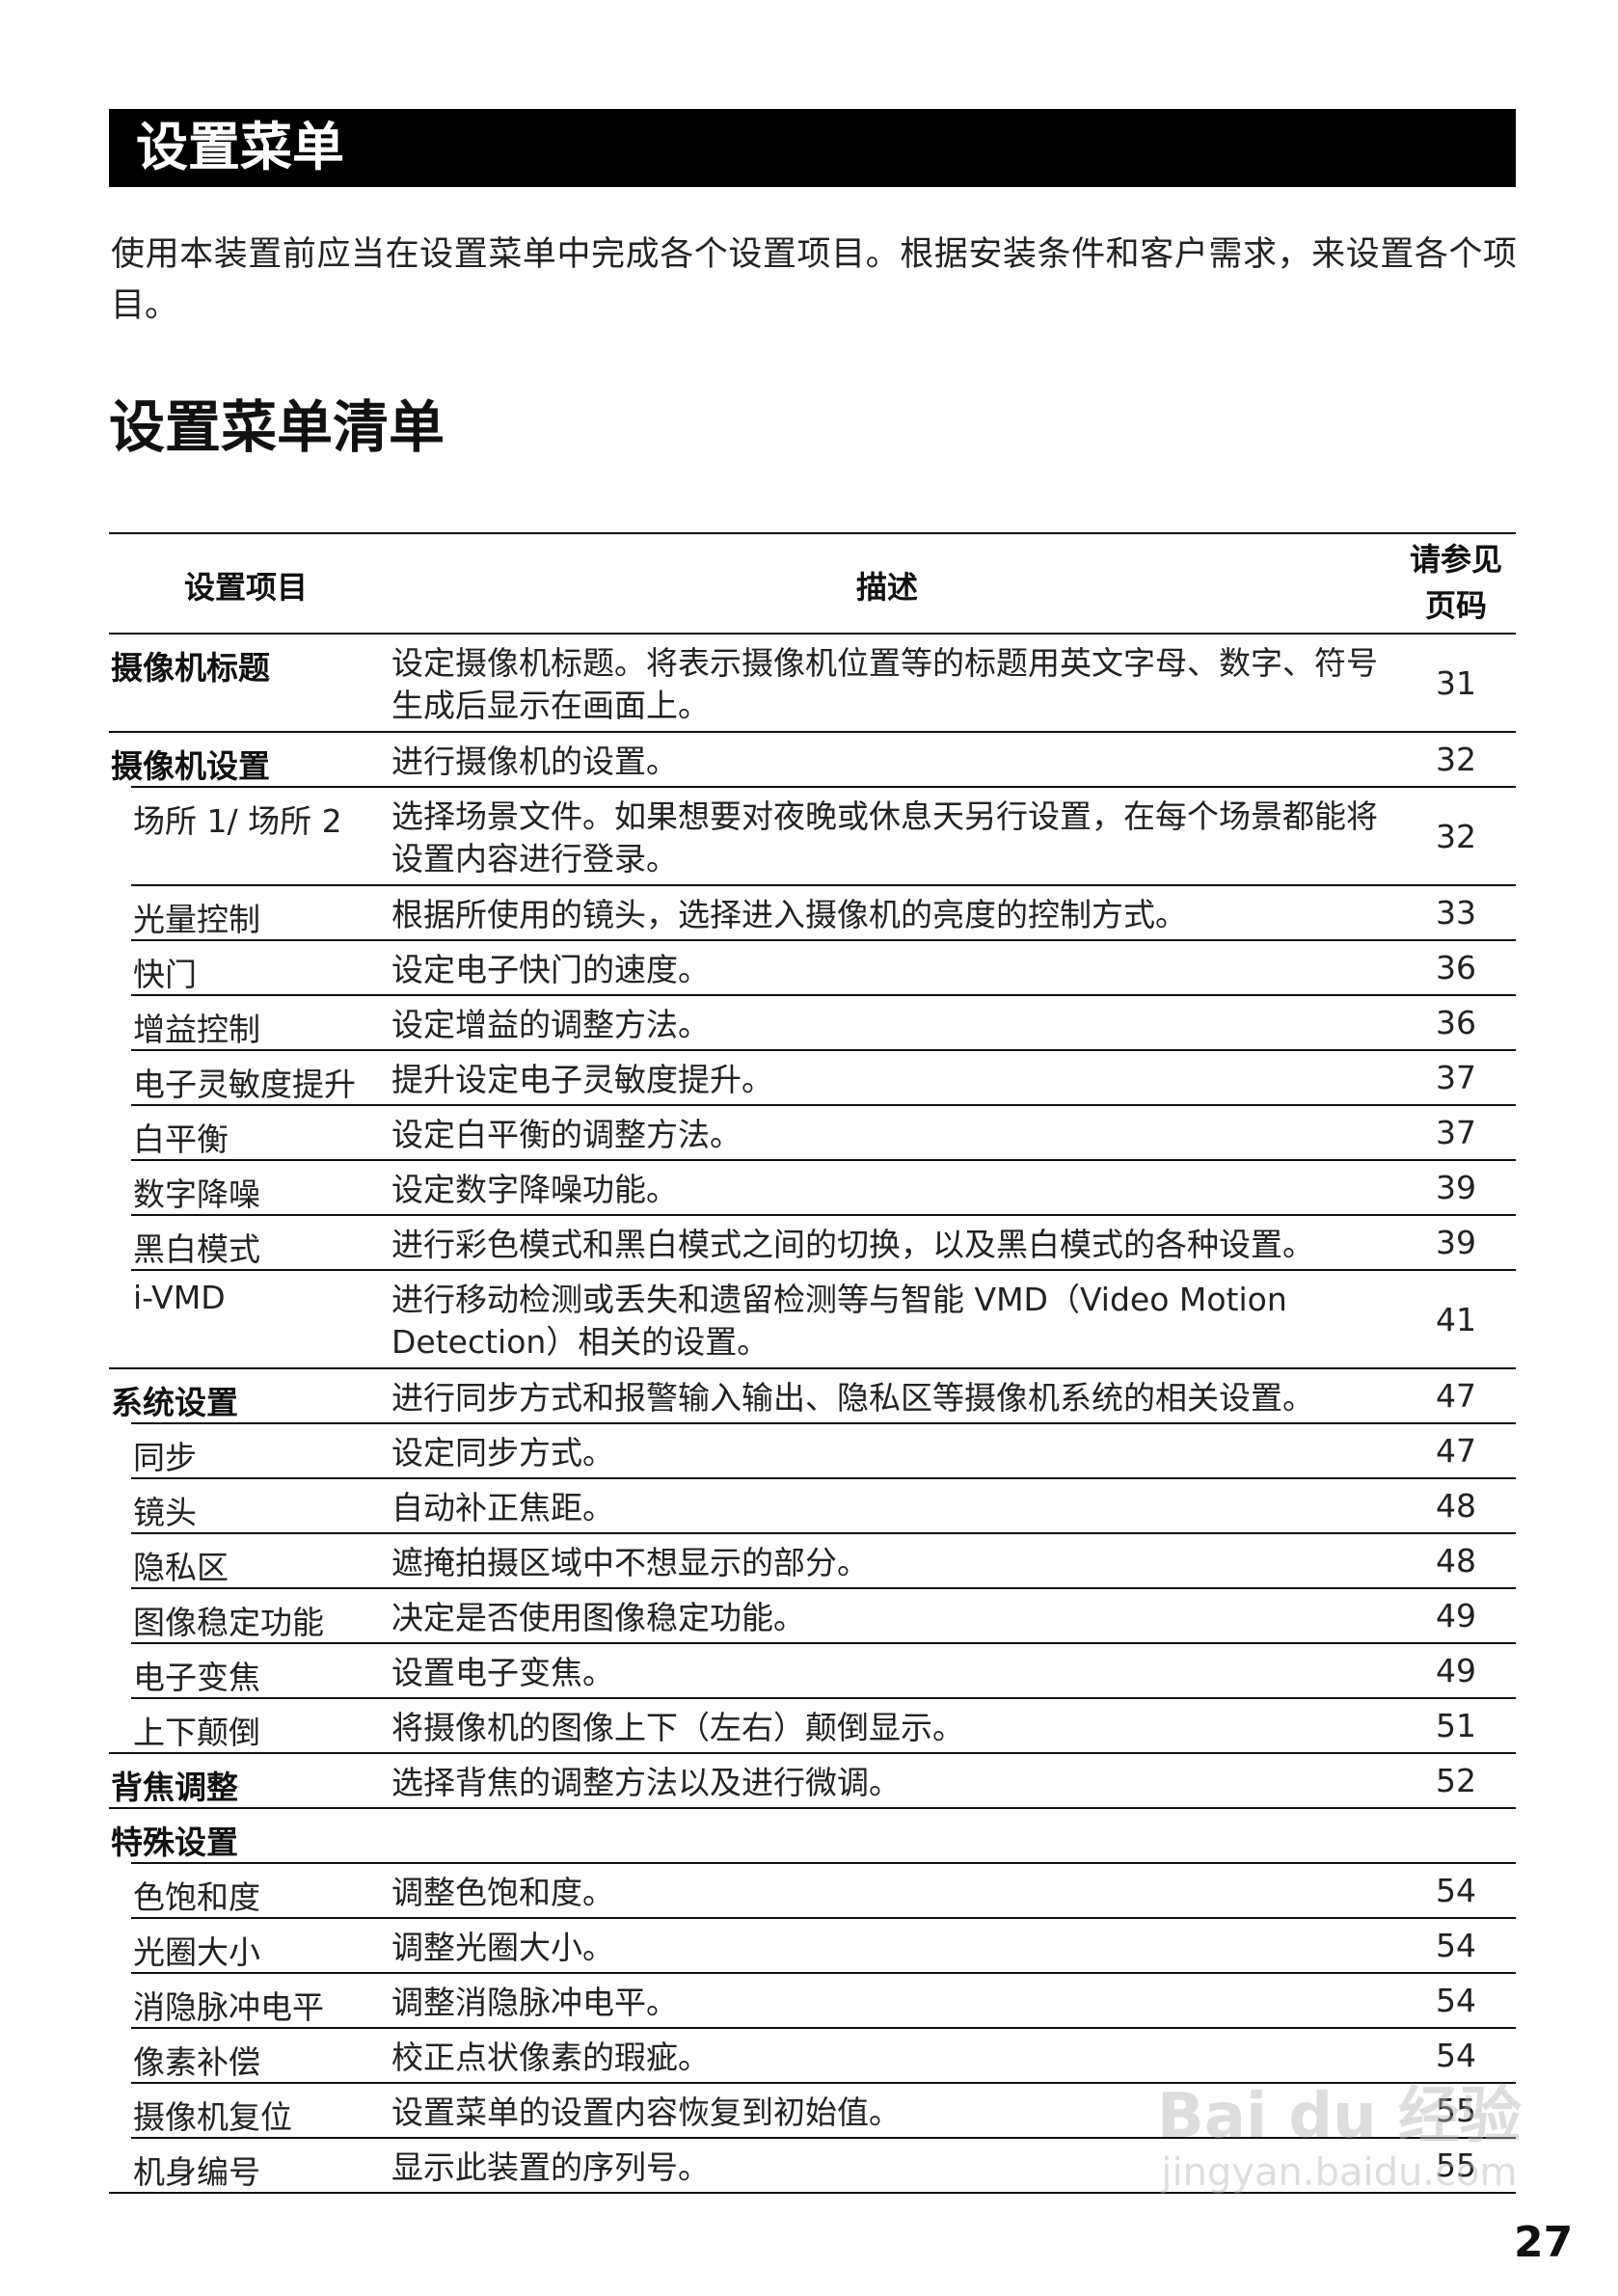  I want to click on page-reference: 31, so click(1456, 682).